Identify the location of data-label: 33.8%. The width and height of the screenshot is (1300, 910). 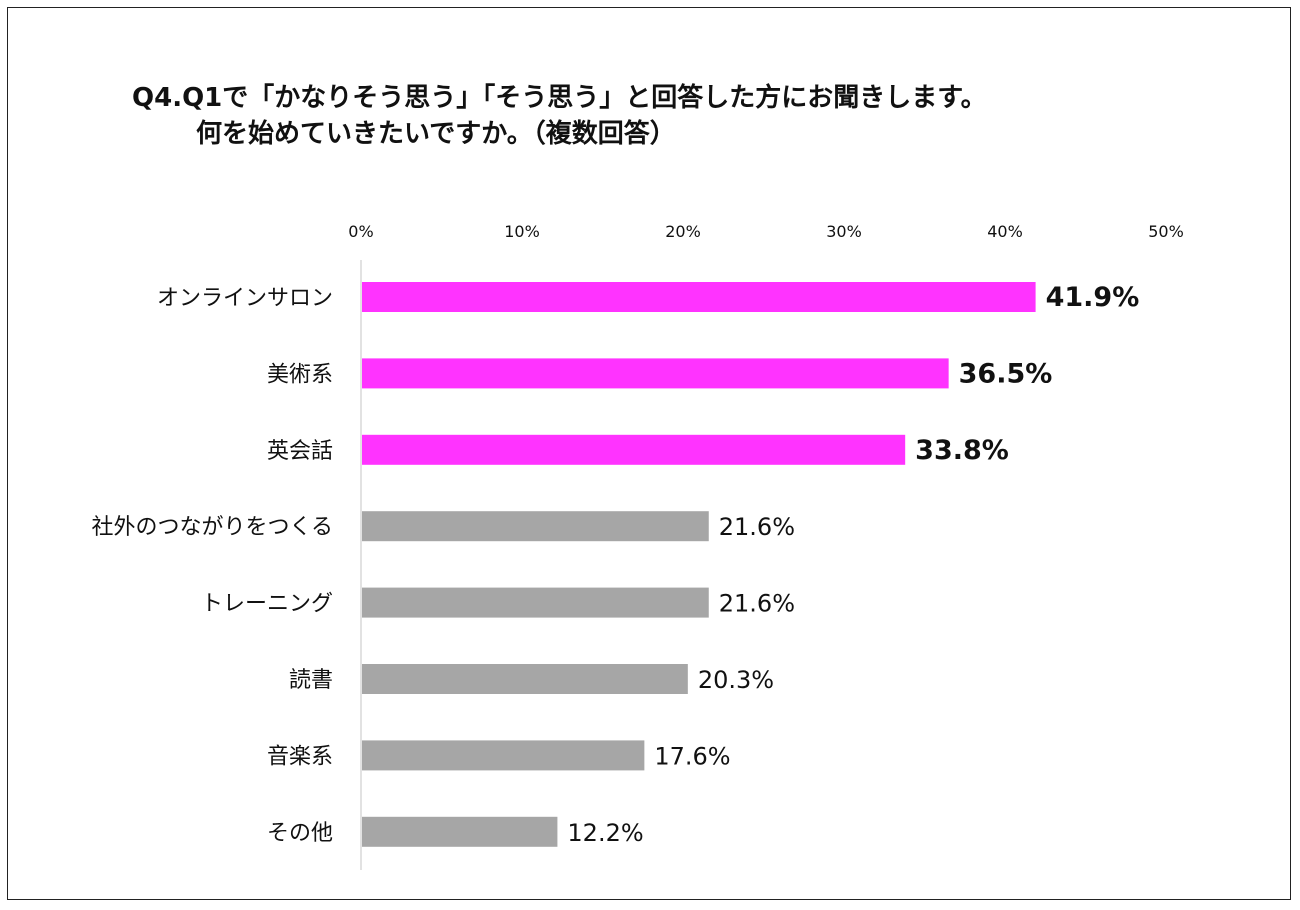
(962, 450).